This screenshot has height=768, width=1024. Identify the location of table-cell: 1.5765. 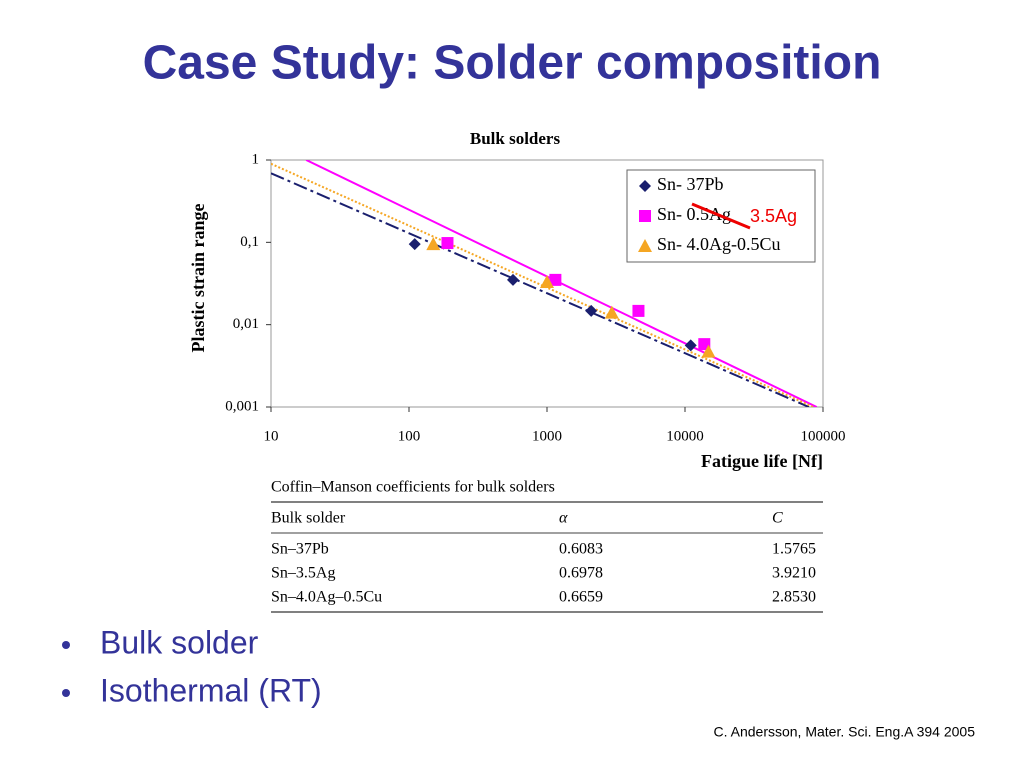
(794, 549).